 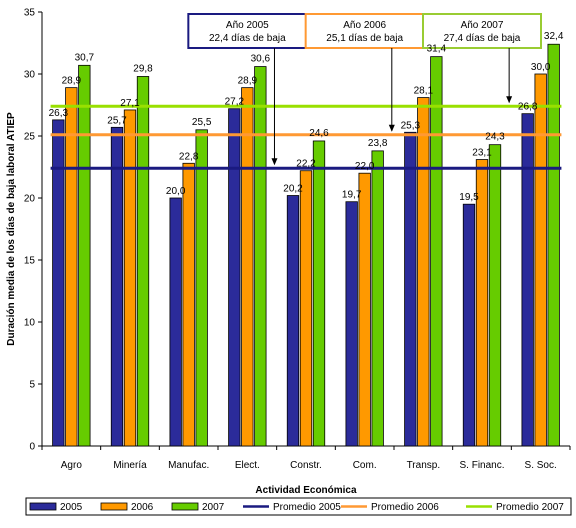 What do you see at coordinates (142, 507) in the screenshot?
I see `legend-label: 2006` at bounding box center [142, 507].